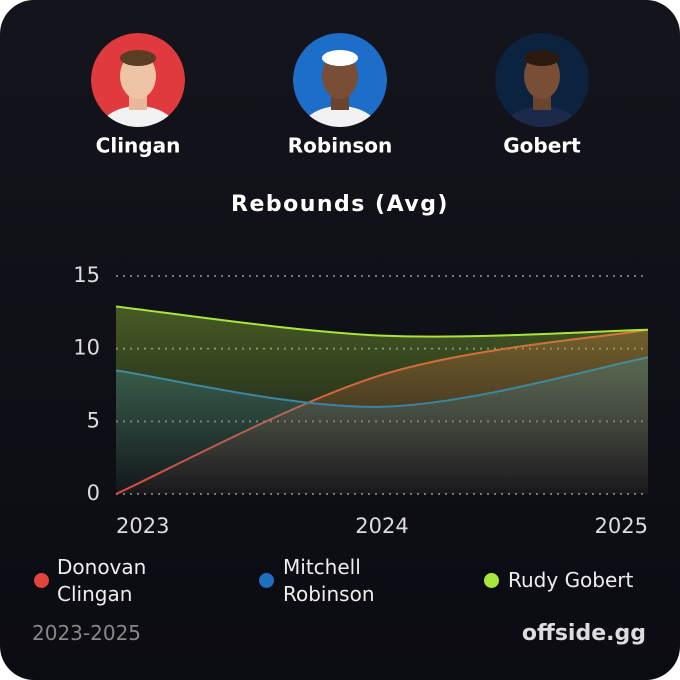 This screenshot has height=680, width=680. Describe the element at coordinates (102, 580) in the screenshot. I see `legend-label: Donovan Clingan` at that location.